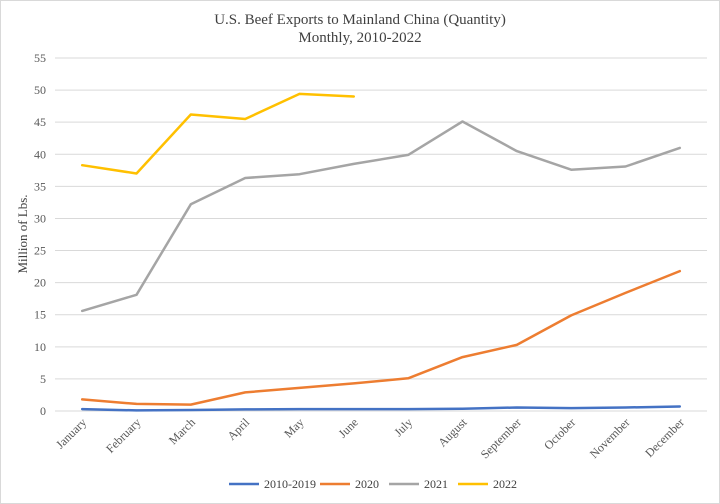 The width and height of the screenshot is (720, 504). Describe the element at coordinates (123, 435) in the screenshot. I see `x-tick-label: February` at that location.